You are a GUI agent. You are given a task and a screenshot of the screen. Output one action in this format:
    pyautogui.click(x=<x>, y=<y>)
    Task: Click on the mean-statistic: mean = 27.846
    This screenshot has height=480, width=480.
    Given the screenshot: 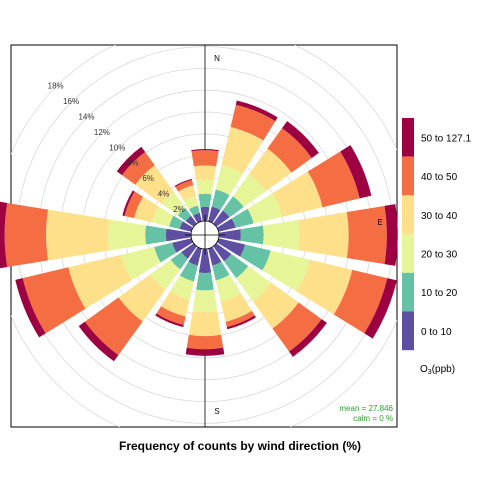 What is the action you would take?
    pyautogui.click(x=366, y=408)
    